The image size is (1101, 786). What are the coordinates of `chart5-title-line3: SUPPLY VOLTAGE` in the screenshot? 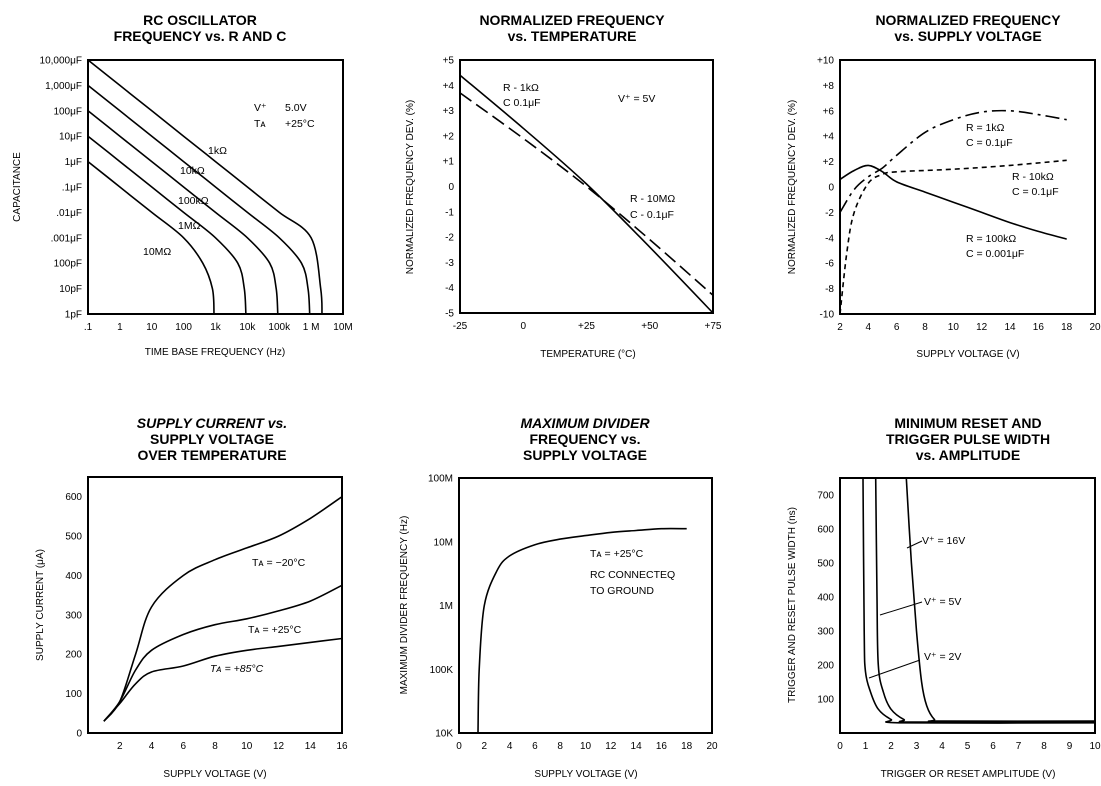 It's located at (585, 455).